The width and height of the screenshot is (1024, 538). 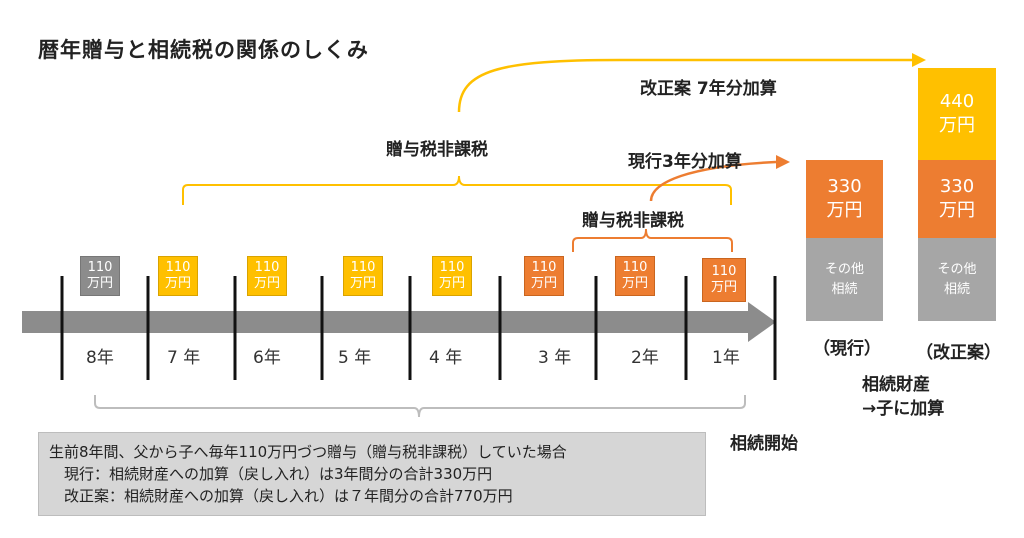 What do you see at coordinates (713, 181) in the screenshot?
I see `arrow-current` at bounding box center [713, 181].